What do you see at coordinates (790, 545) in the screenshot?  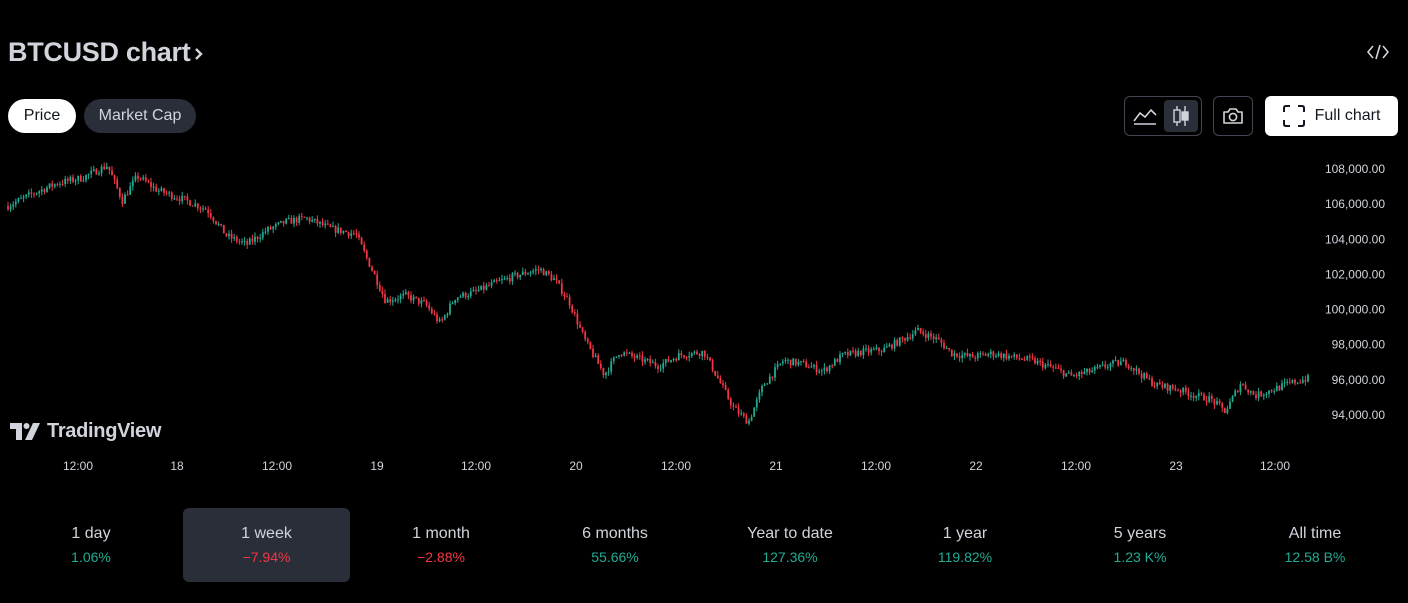 I see `period-year-to-date: Year to date 127.36%` at bounding box center [790, 545].